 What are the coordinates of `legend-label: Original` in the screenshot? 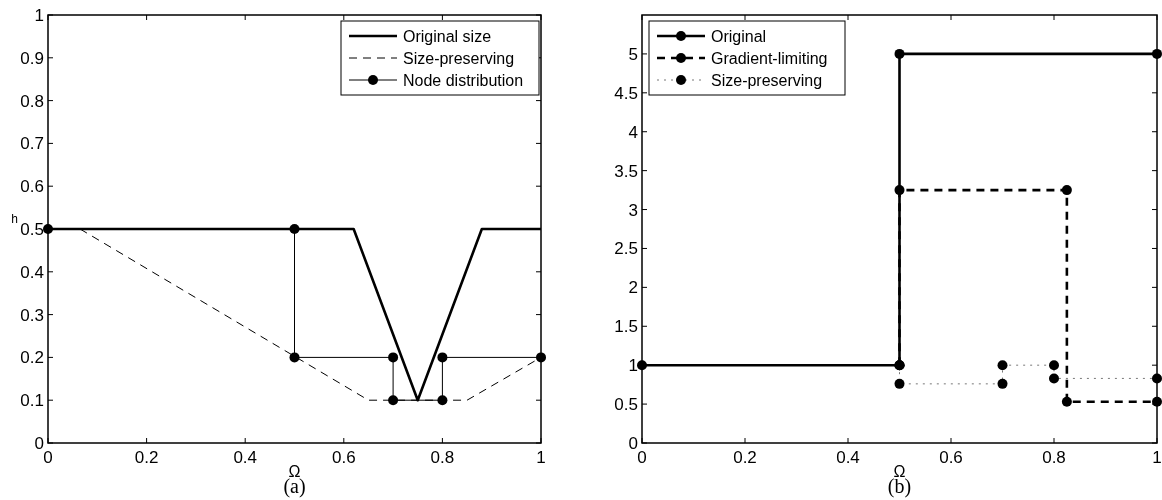 It's located at (739, 36).